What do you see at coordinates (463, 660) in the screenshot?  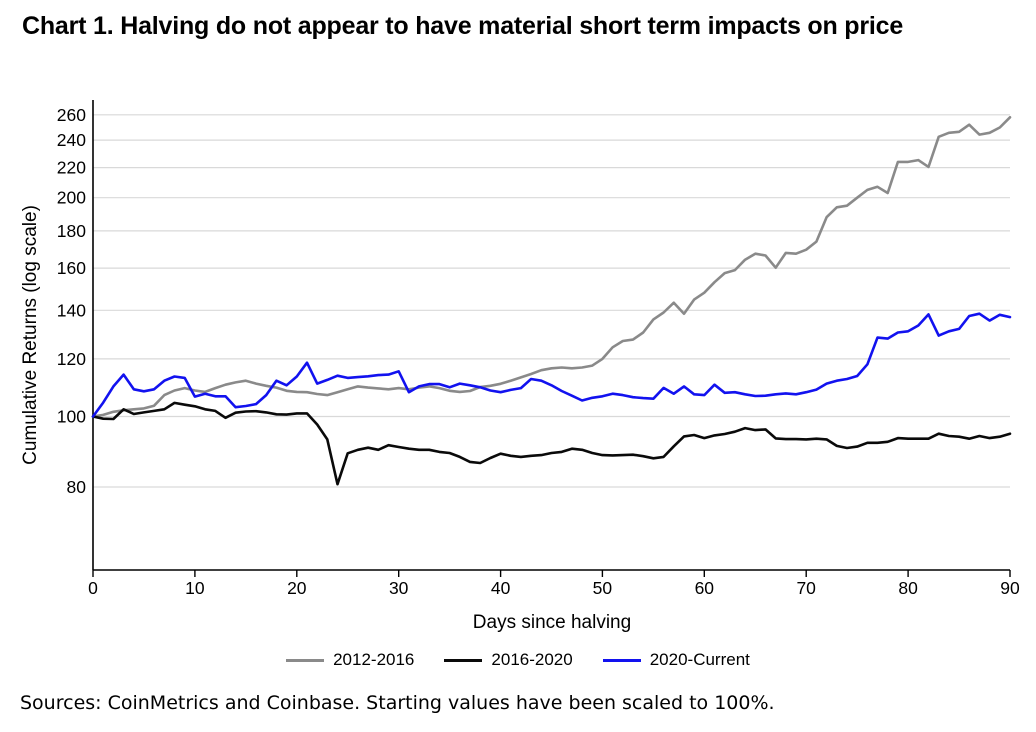 I see `legend-line-swatch-black` at bounding box center [463, 660].